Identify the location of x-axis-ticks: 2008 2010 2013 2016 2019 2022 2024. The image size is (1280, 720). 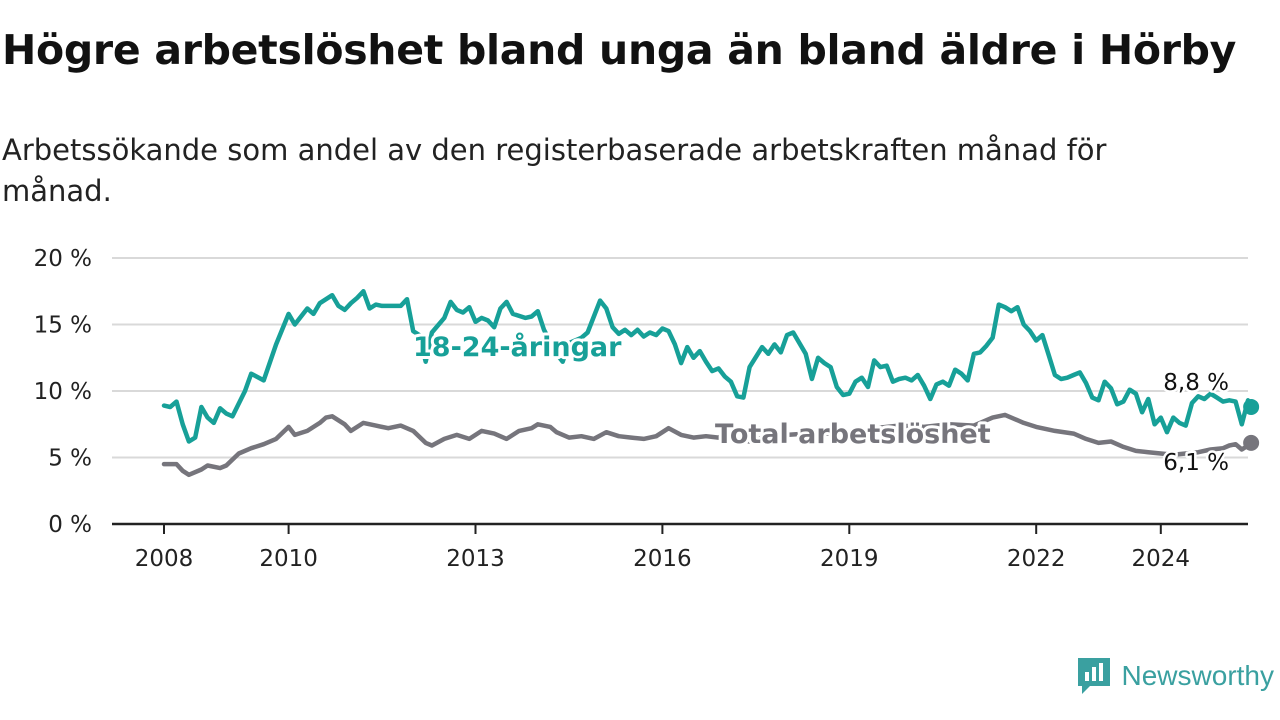
(662, 548).